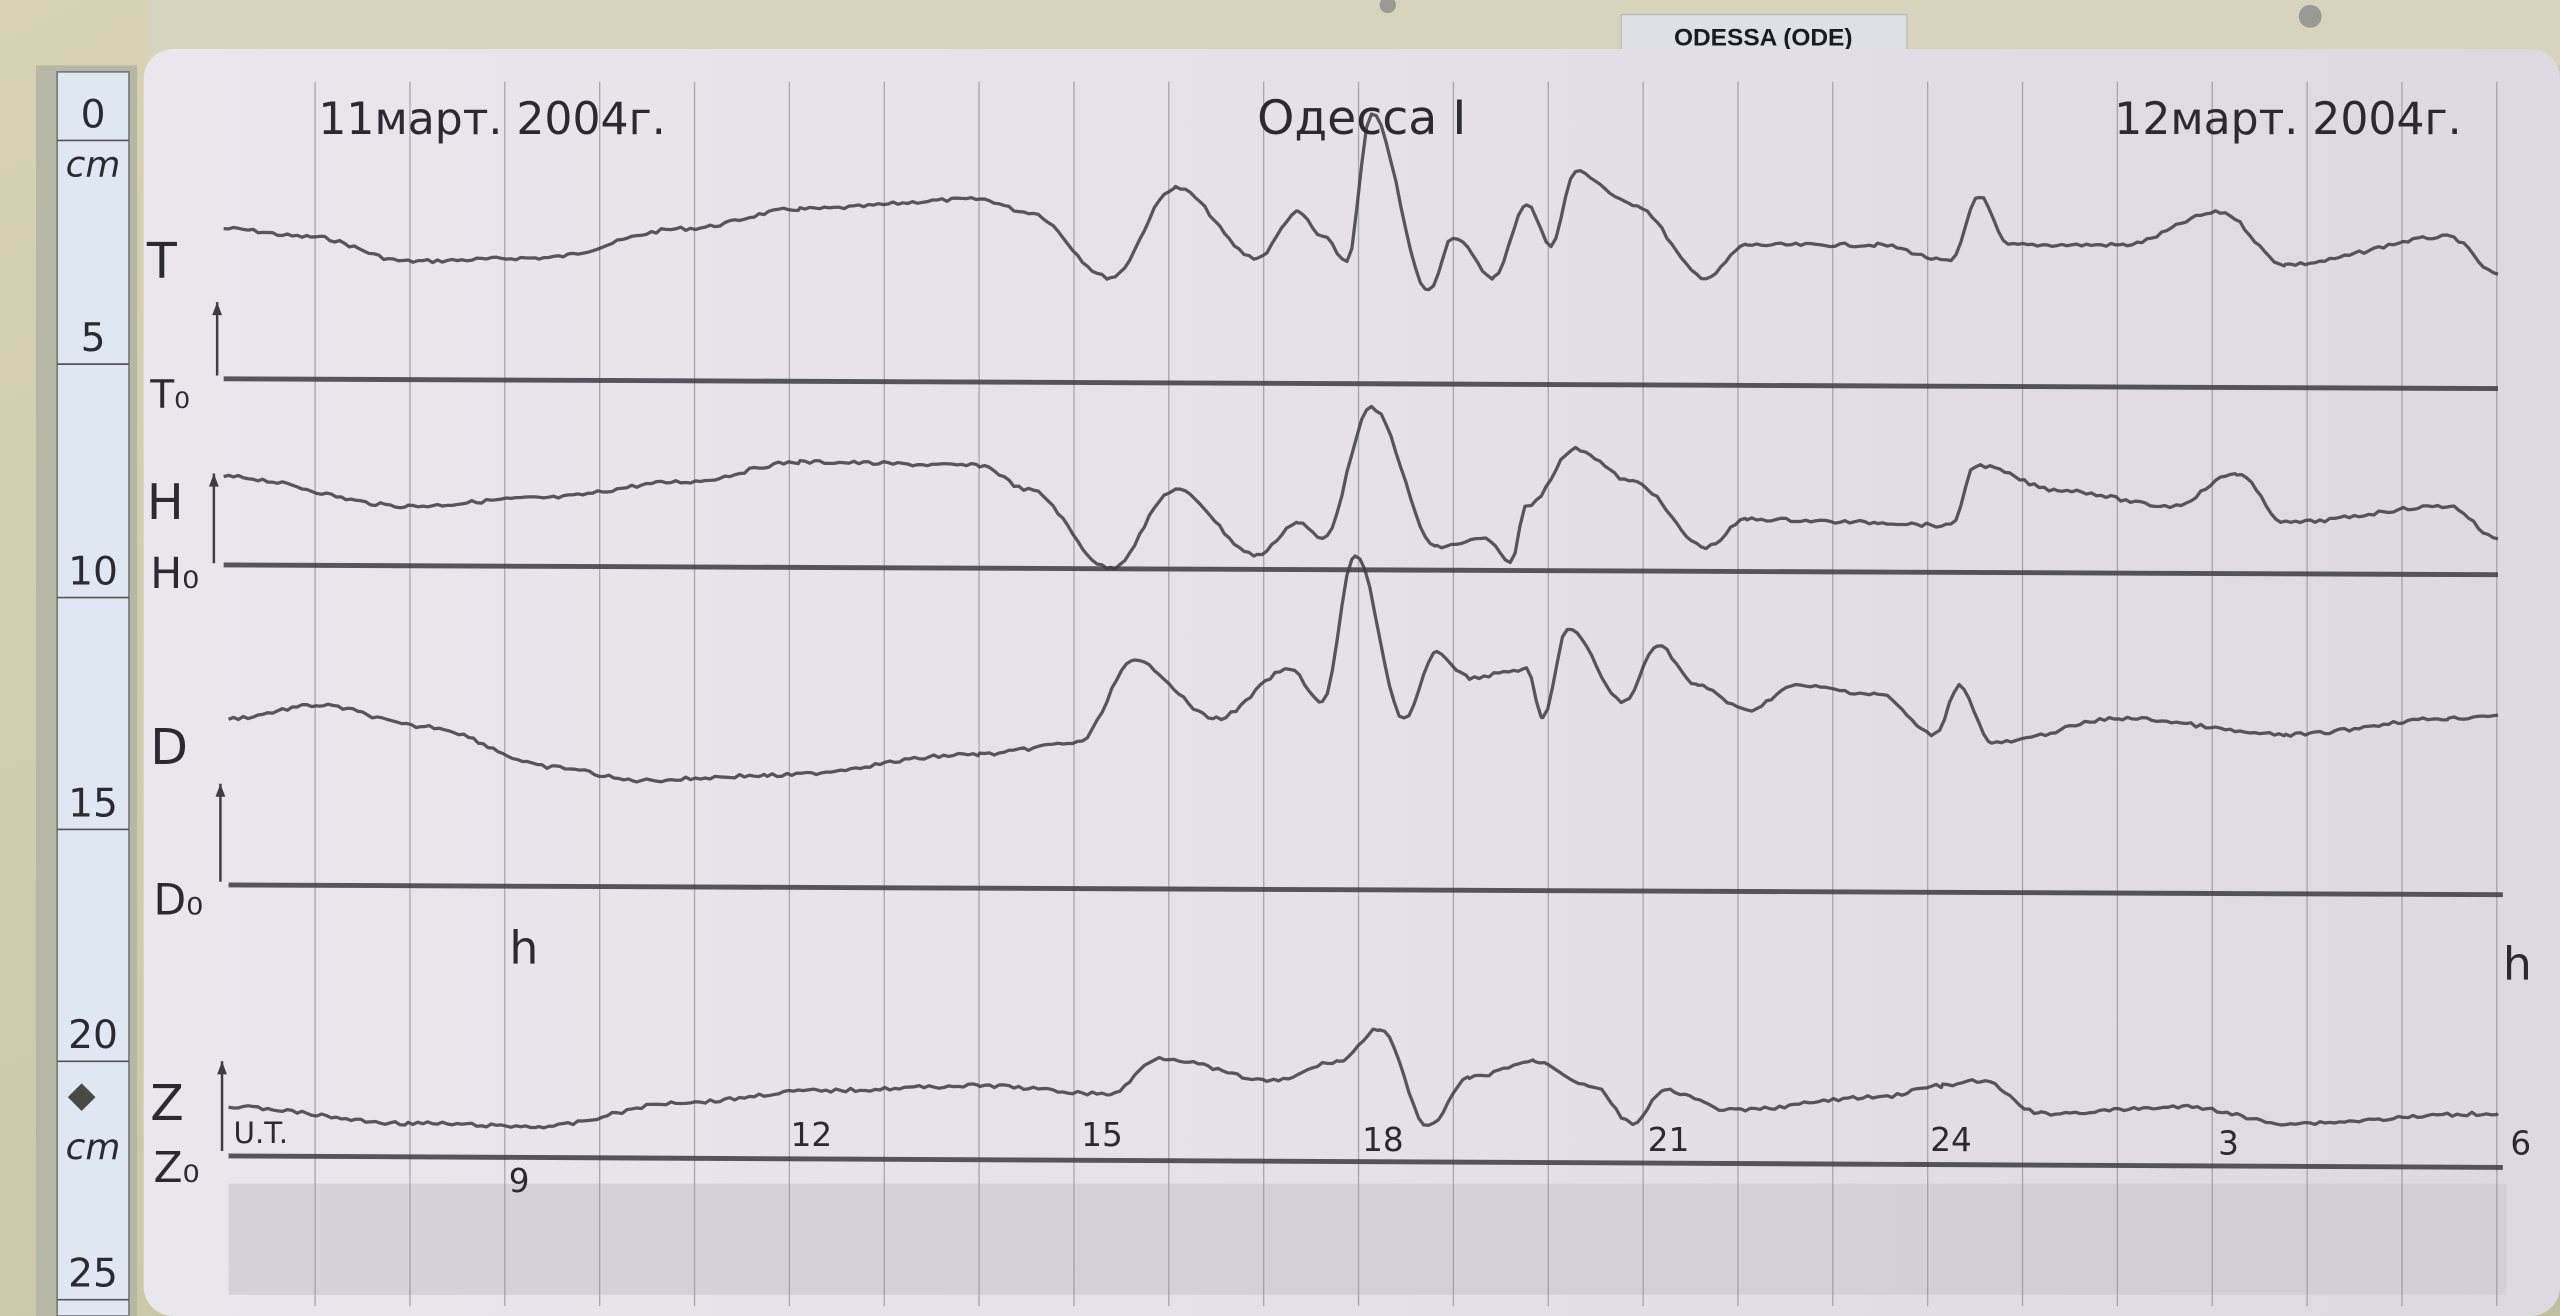 Image resolution: width=2560 pixels, height=1316 pixels. I want to click on ruler-marks: 0 5 10 15 20 25, so click(93, 696).